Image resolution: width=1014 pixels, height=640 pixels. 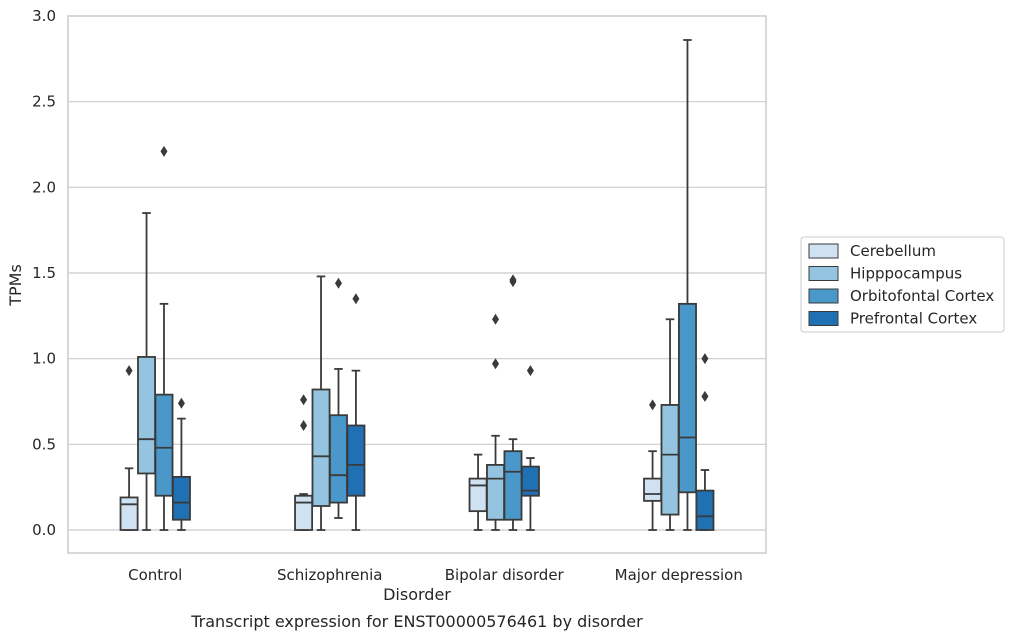 I want to click on x-tick-label: Bipolar disorder, so click(x=505, y=575).